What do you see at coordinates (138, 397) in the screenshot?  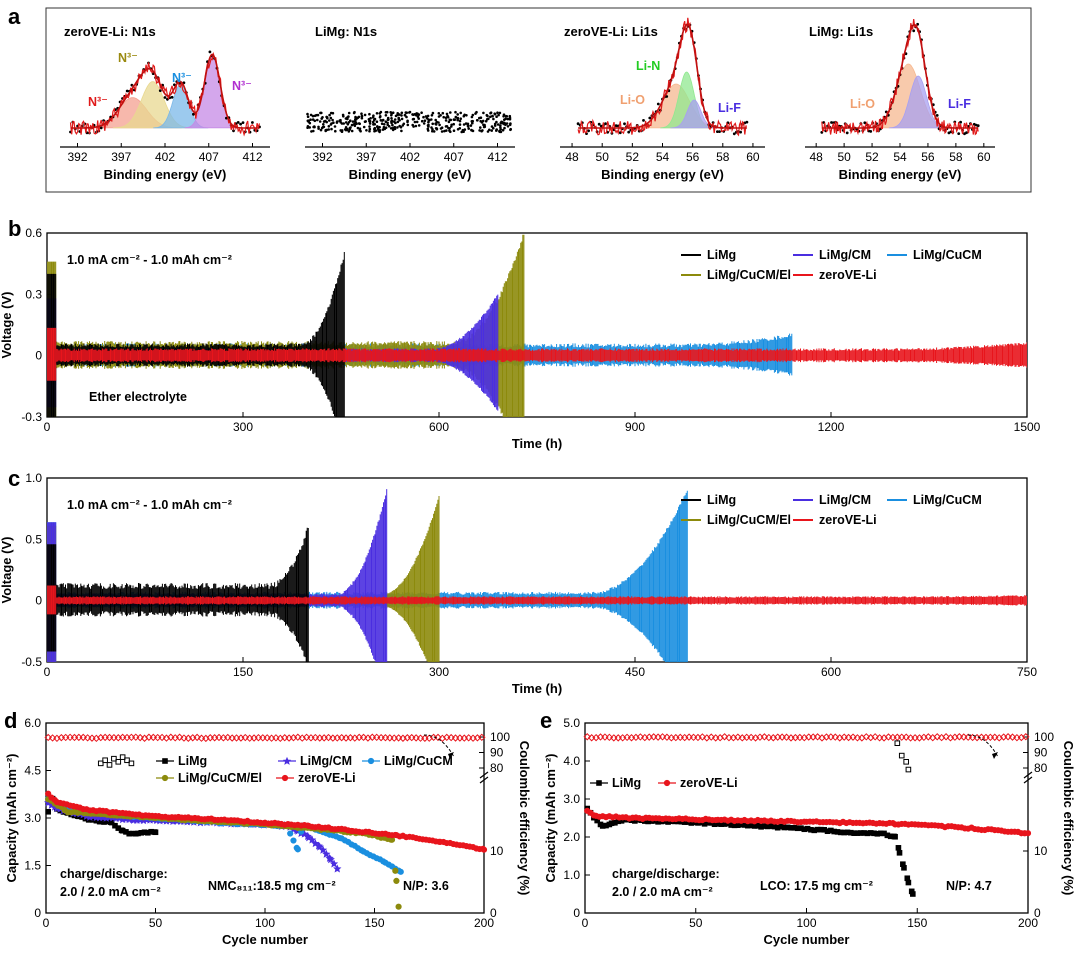 I see `electrolyte-note: Ether electrolyte` at bounding box center [138, 397].